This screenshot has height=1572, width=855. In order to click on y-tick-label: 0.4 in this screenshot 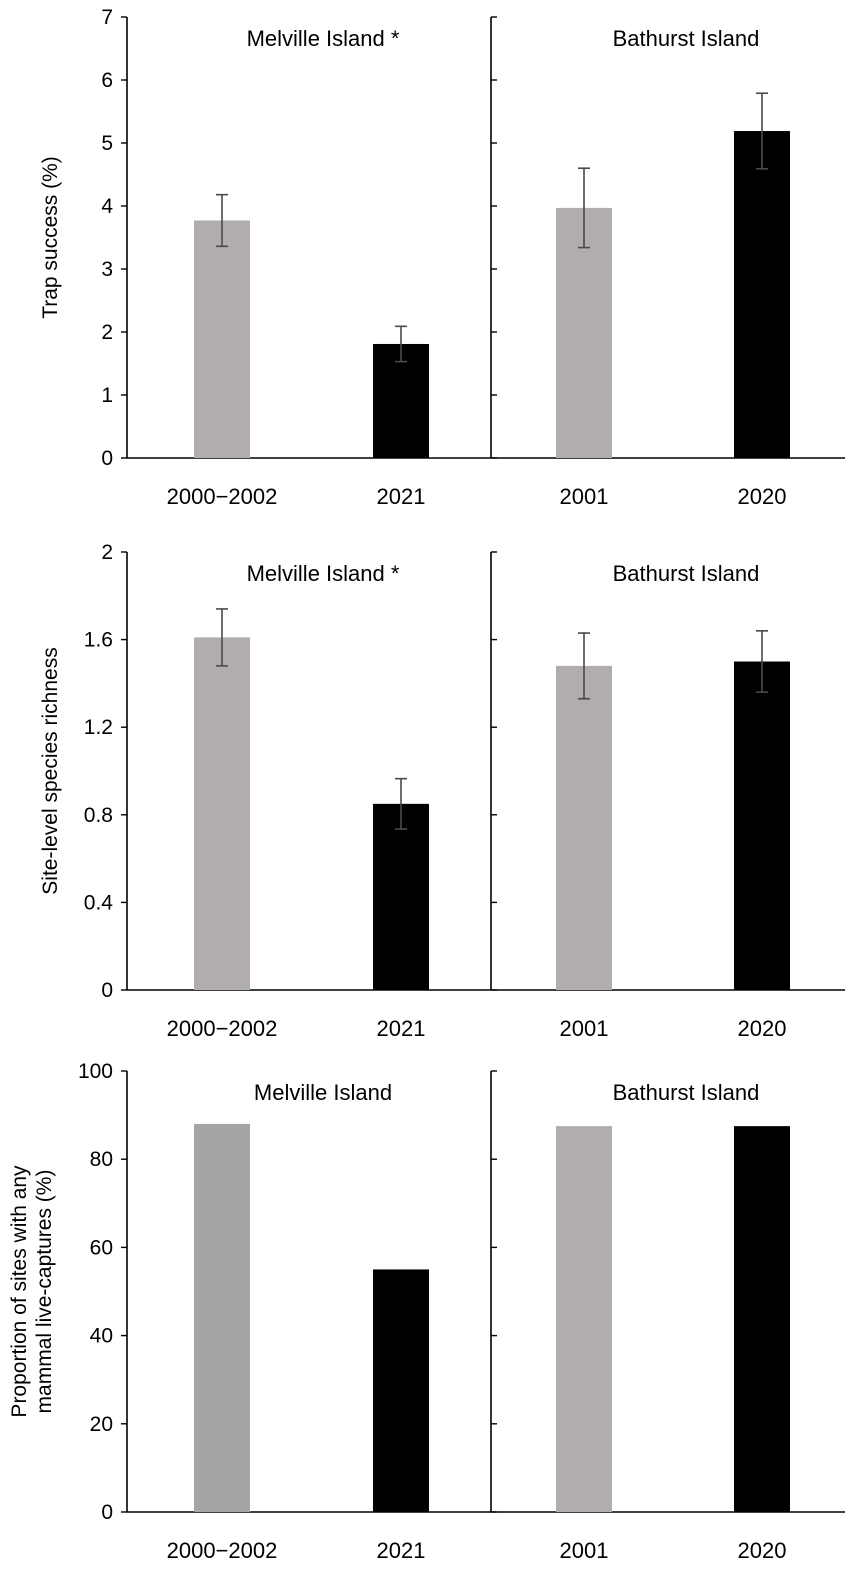, I will do `click(99, 902)`.